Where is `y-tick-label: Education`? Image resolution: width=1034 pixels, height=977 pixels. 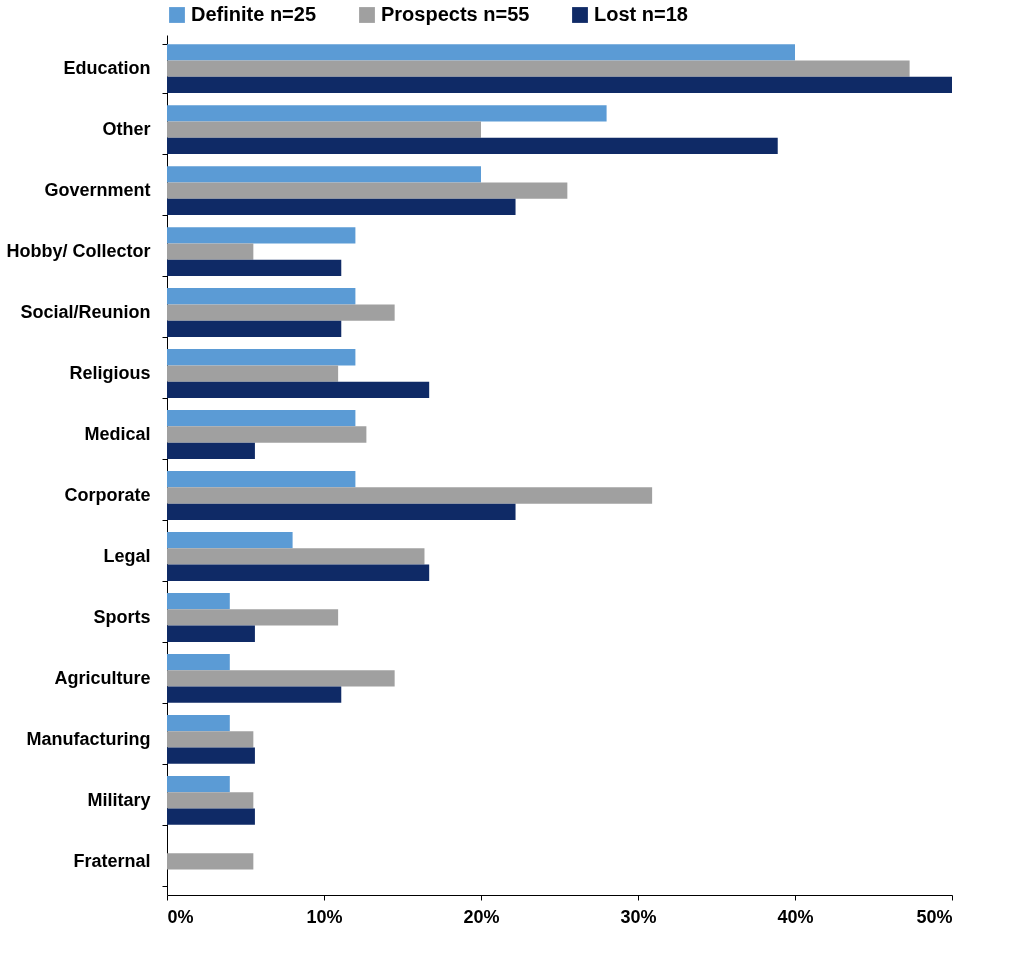 y-tick-label: Education is located at coordinates (107, 68).